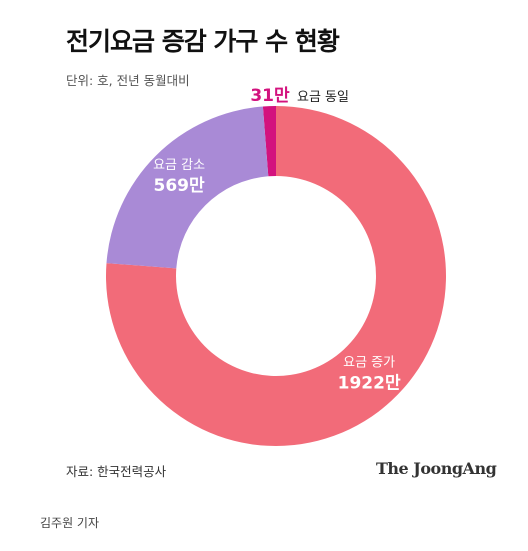  What do you see at coordinates (128, 80) in the screenshot?
I see `unit-note: 단위: 호, 전년 동월대비` at bounding box center [128, 80].